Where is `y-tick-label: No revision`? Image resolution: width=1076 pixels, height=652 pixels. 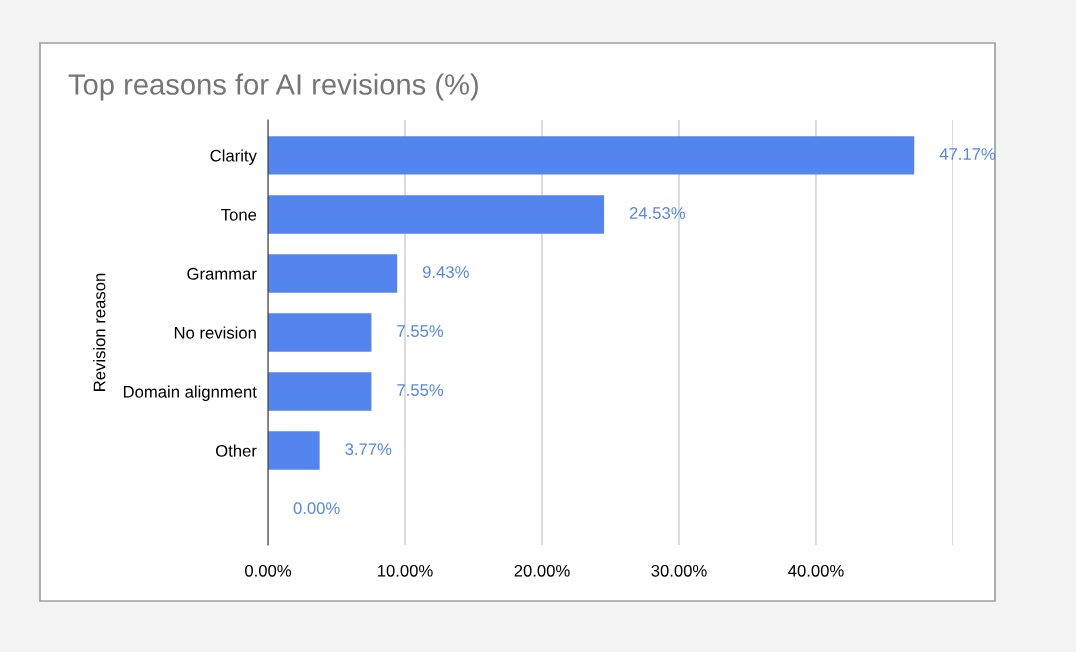 y-tick-label: No revision is located at coordinates (215, 332).